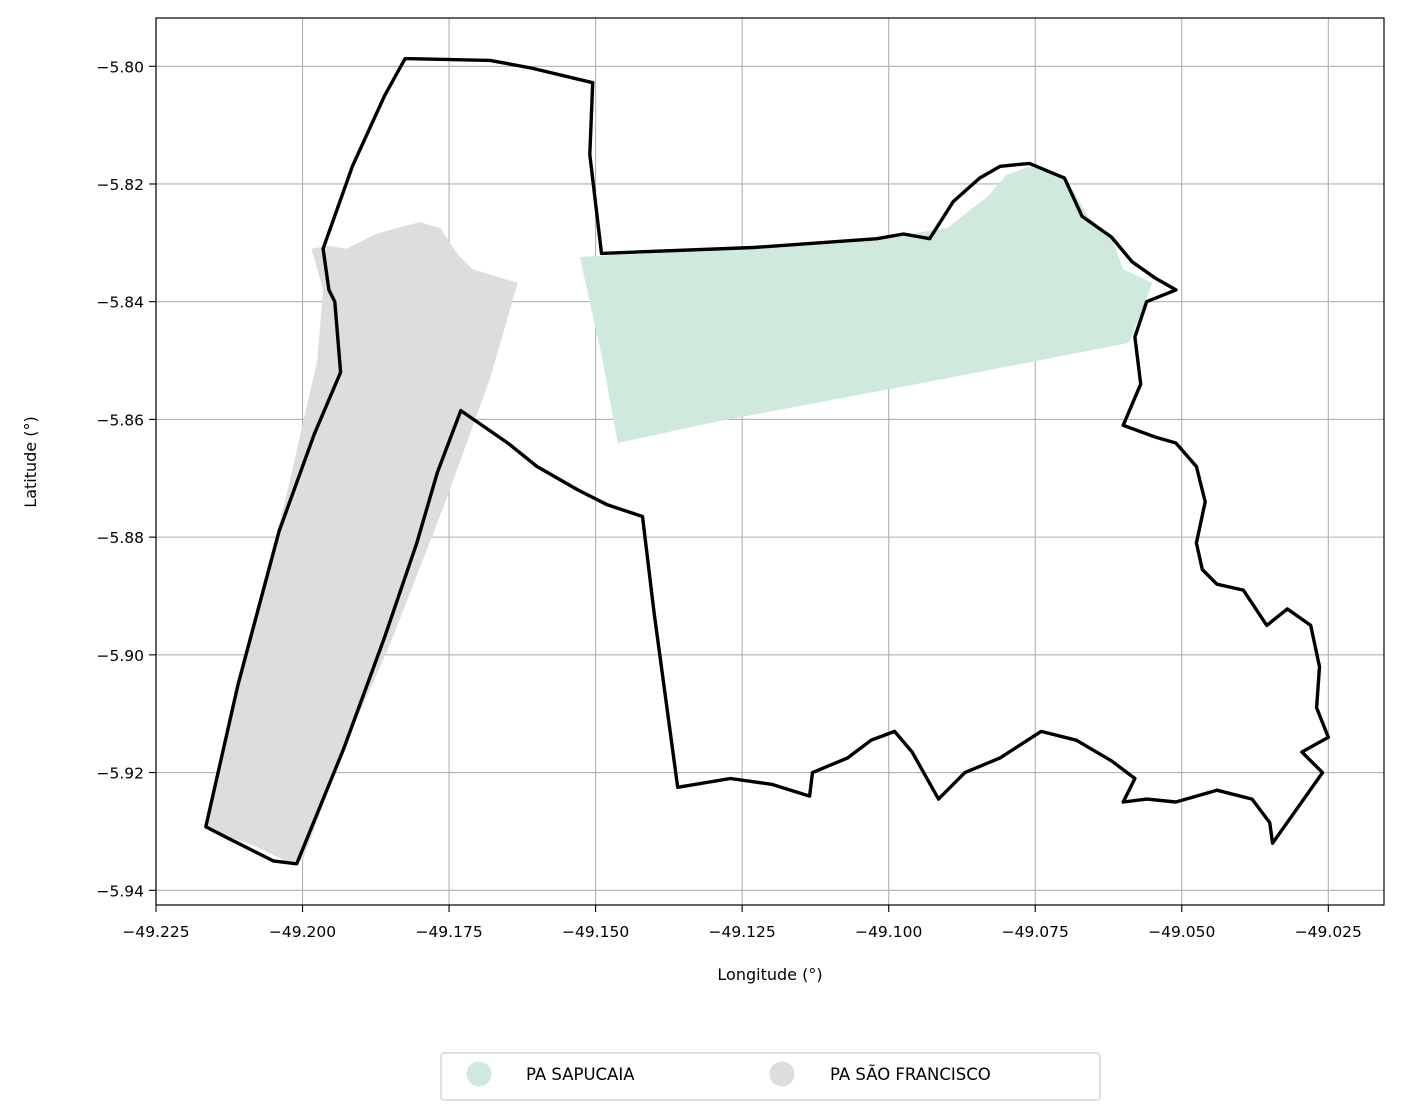  Describe the element at coordinates (30, 461) in the screenshot. I see `y-axis-label: Latitude (°)` at that location.